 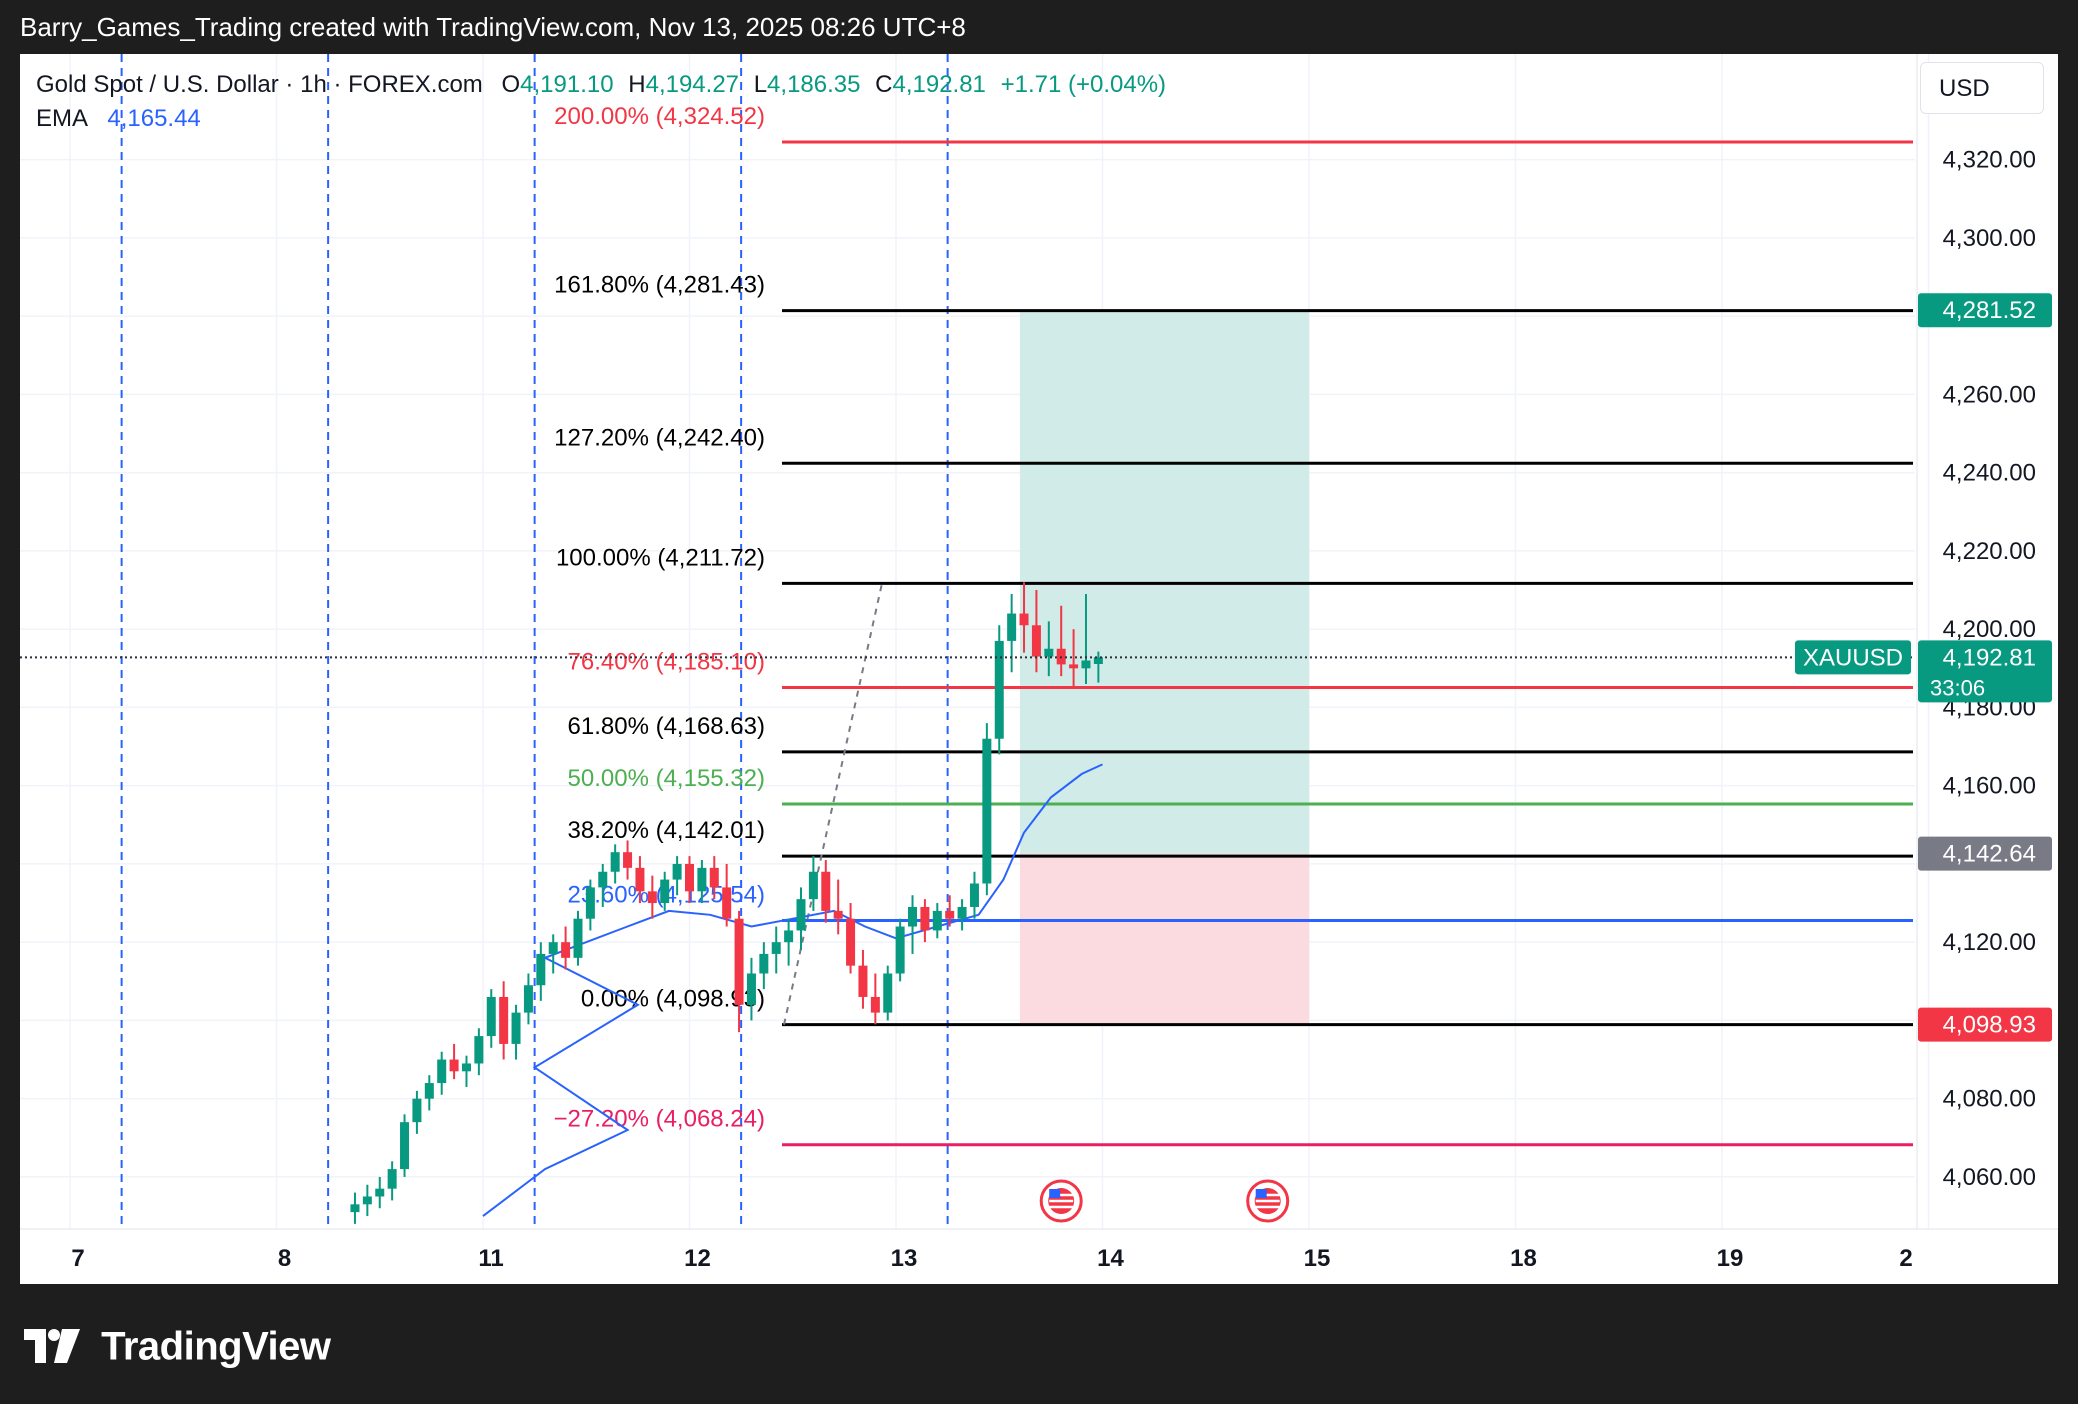 I want to click on time-axis-tick-label: 15, so click(x=1317, y=1258).